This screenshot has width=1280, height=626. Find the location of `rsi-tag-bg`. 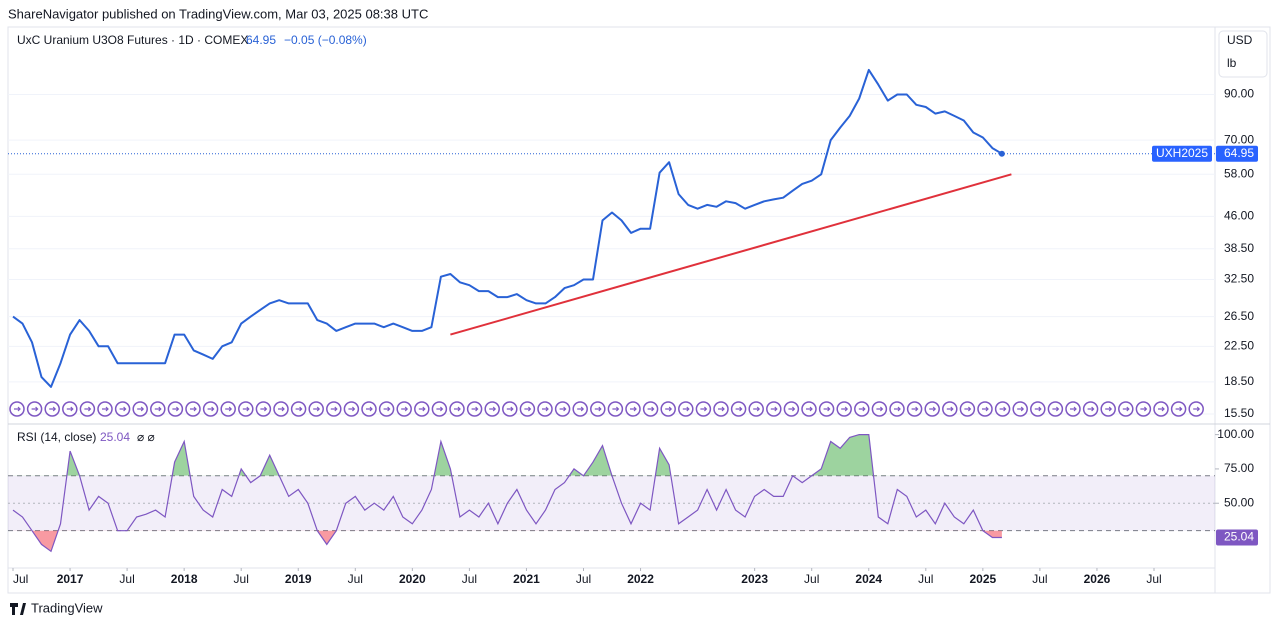

rsi-tag-bg is located at coordinates (1237, 537).